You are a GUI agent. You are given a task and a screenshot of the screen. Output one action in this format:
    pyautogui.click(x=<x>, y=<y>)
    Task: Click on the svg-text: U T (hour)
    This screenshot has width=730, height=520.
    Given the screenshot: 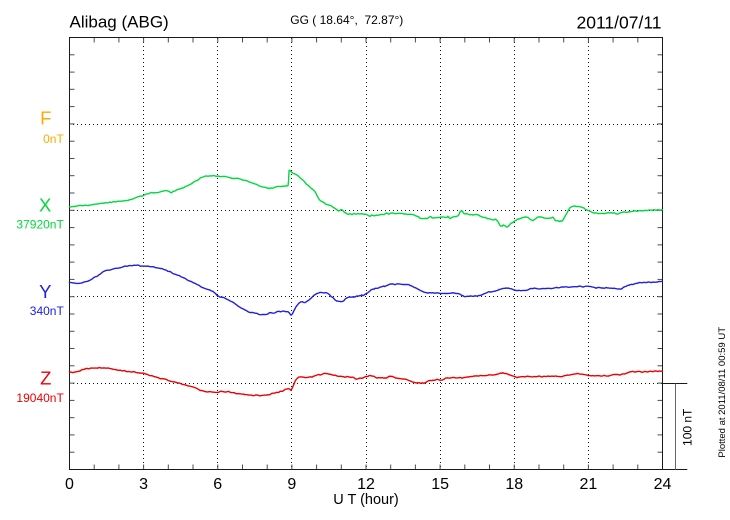 What is the action you would take?
    pyautogui.click(x=366, y=500)
    